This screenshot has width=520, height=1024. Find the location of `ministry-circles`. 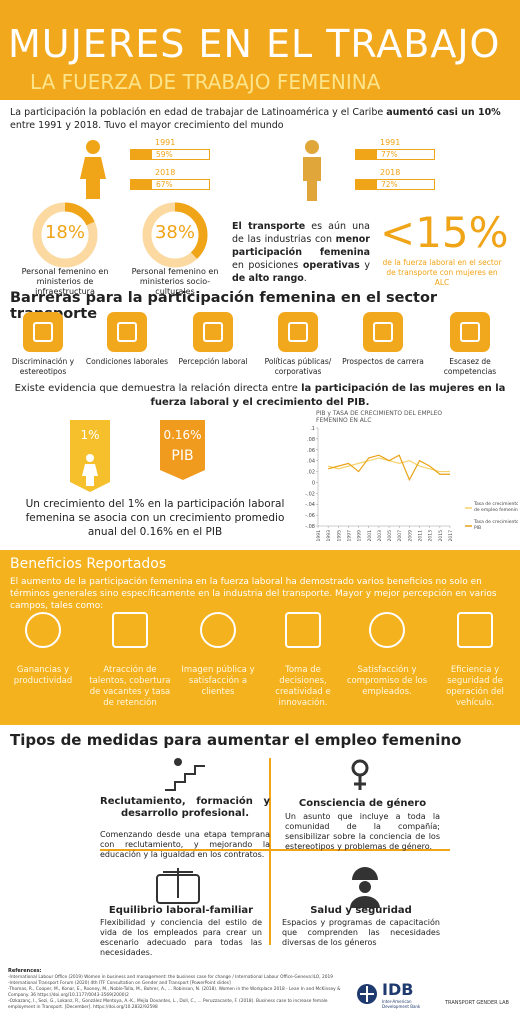

ministry-circles is located at coordinates (120, 235).